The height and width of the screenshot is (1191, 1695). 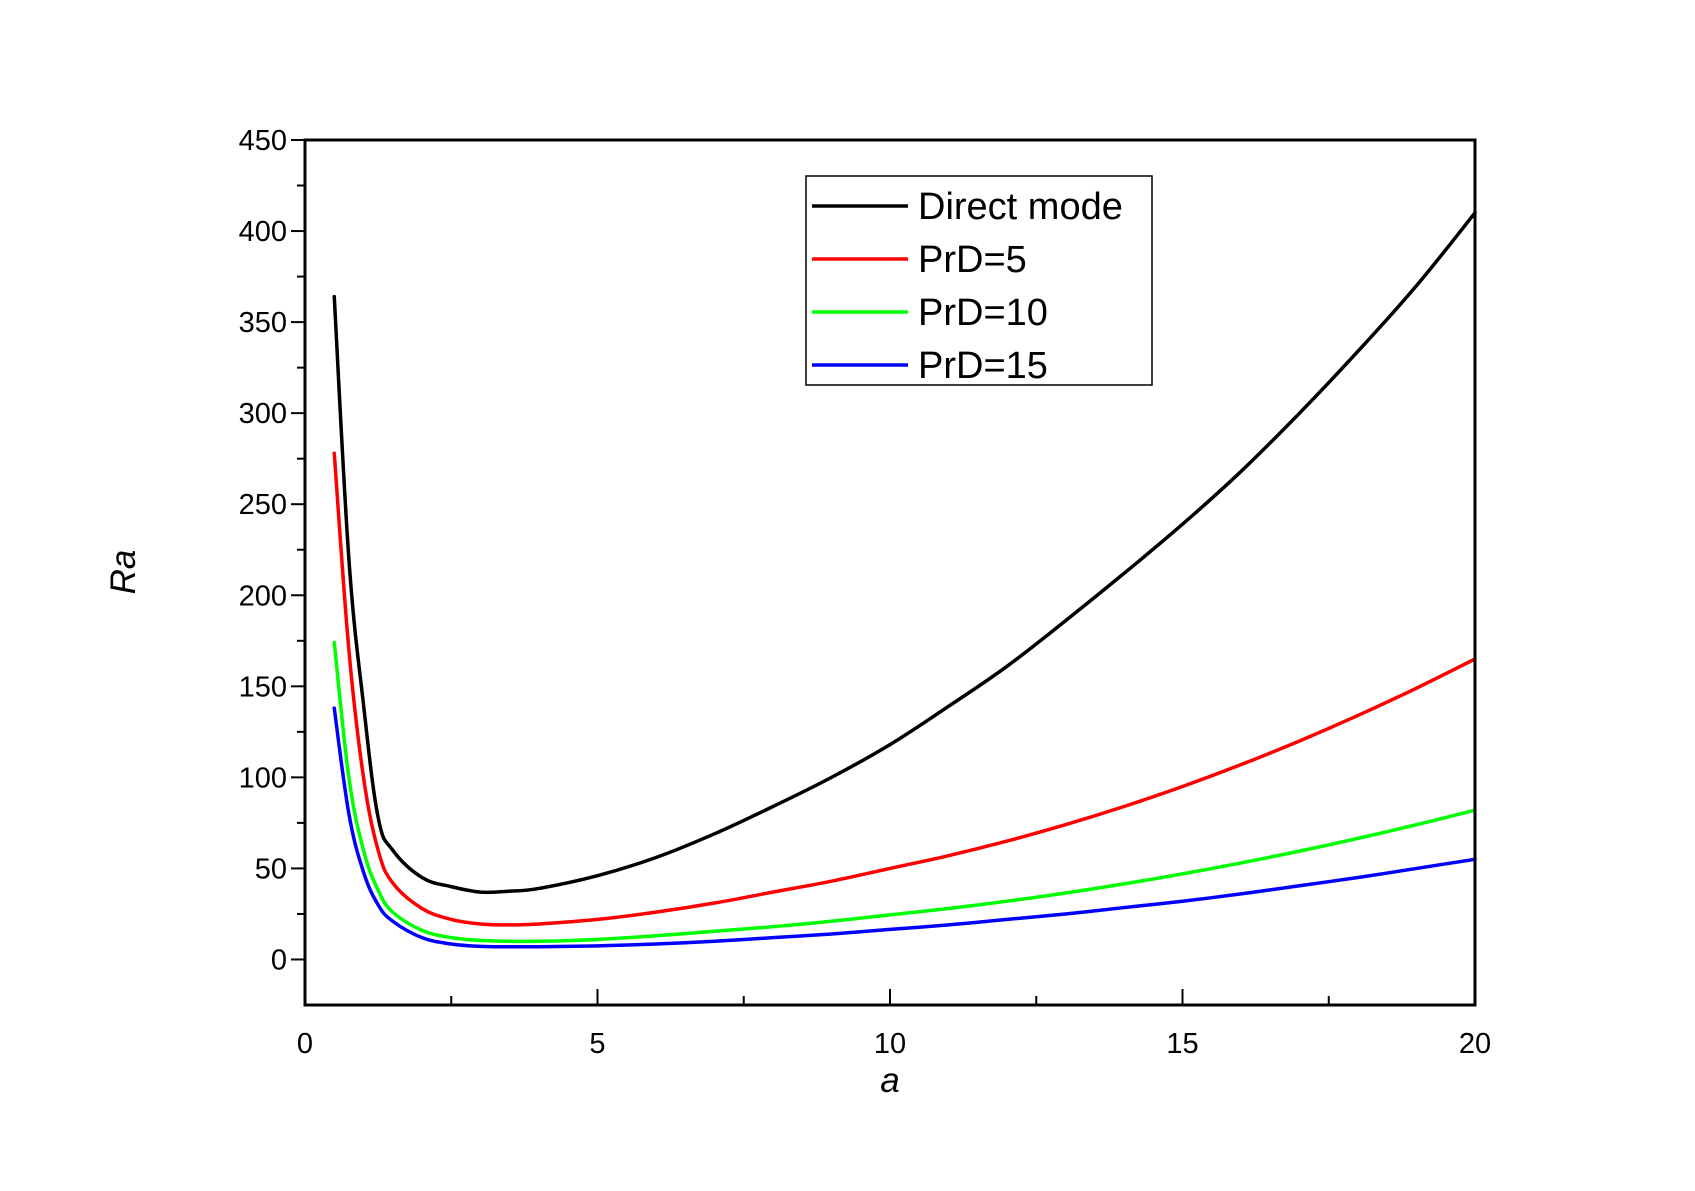 I want to click on y-tick-label: 450, so click(x=263, y=141).